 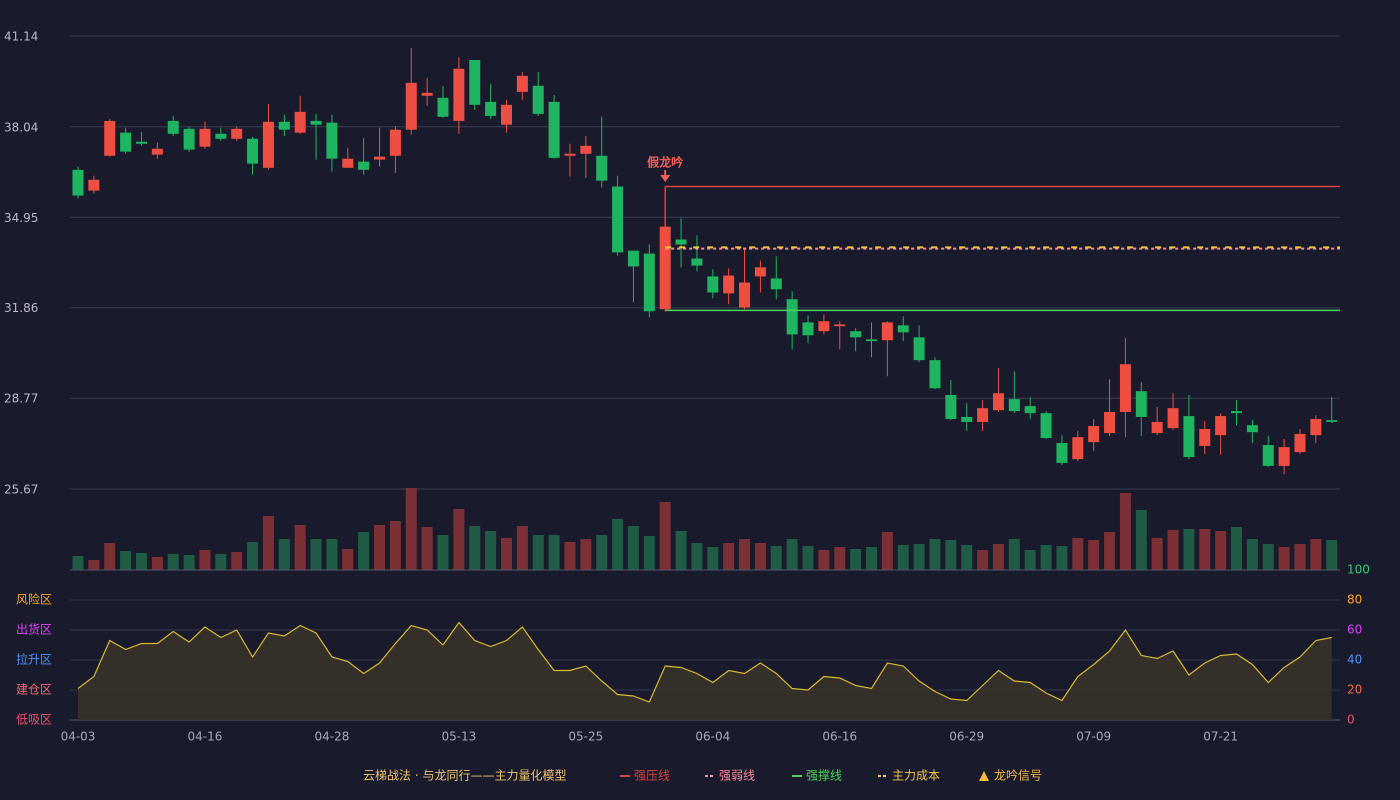 What do you see at coordinates (34, 690) in the screenshot?
I see `zone-label: 建仓区` at bounding box center [34, 690].